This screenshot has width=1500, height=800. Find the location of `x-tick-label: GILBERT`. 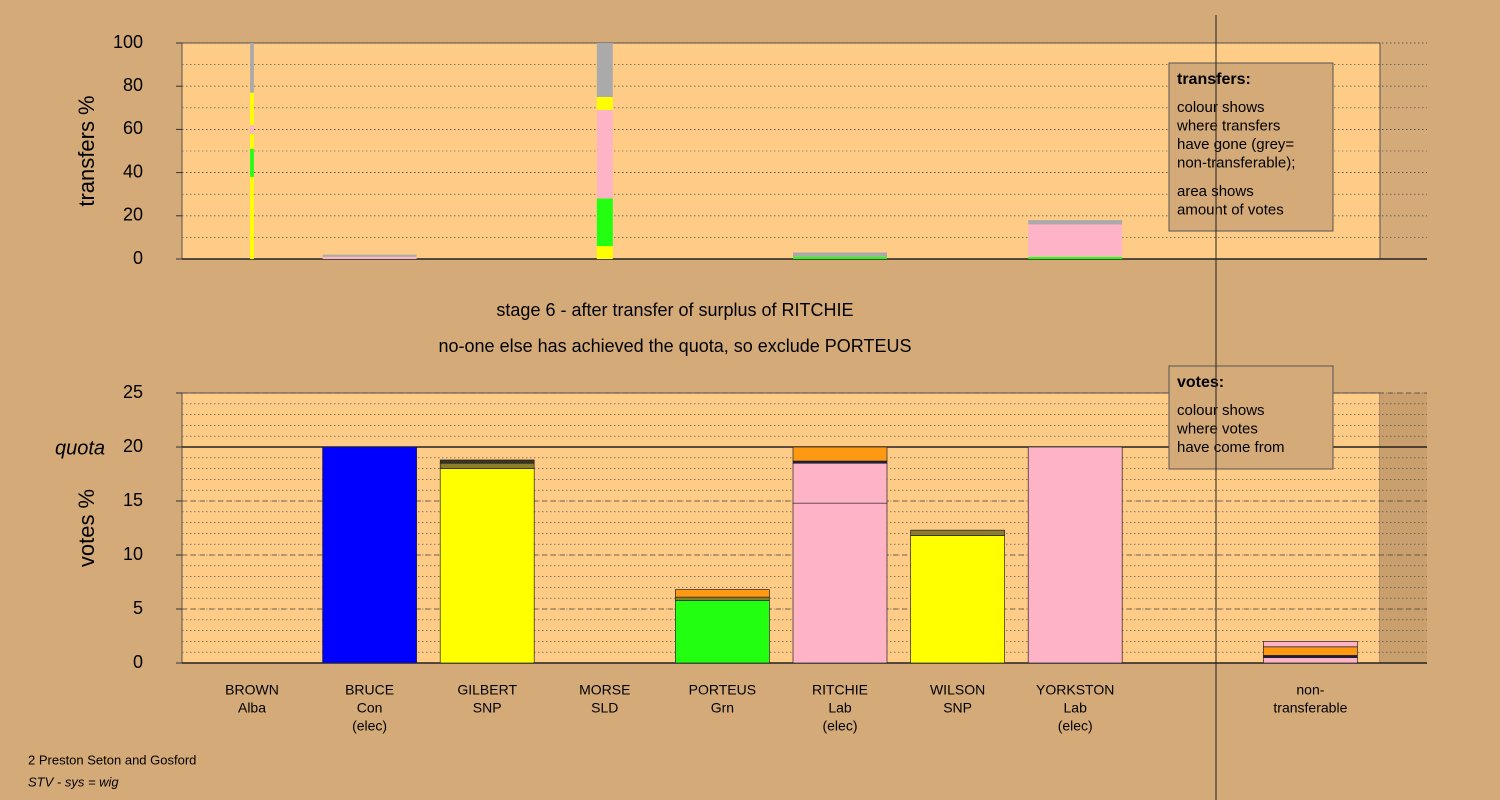

x-tick-label: GILBERT is located at coordinates (487, 690).